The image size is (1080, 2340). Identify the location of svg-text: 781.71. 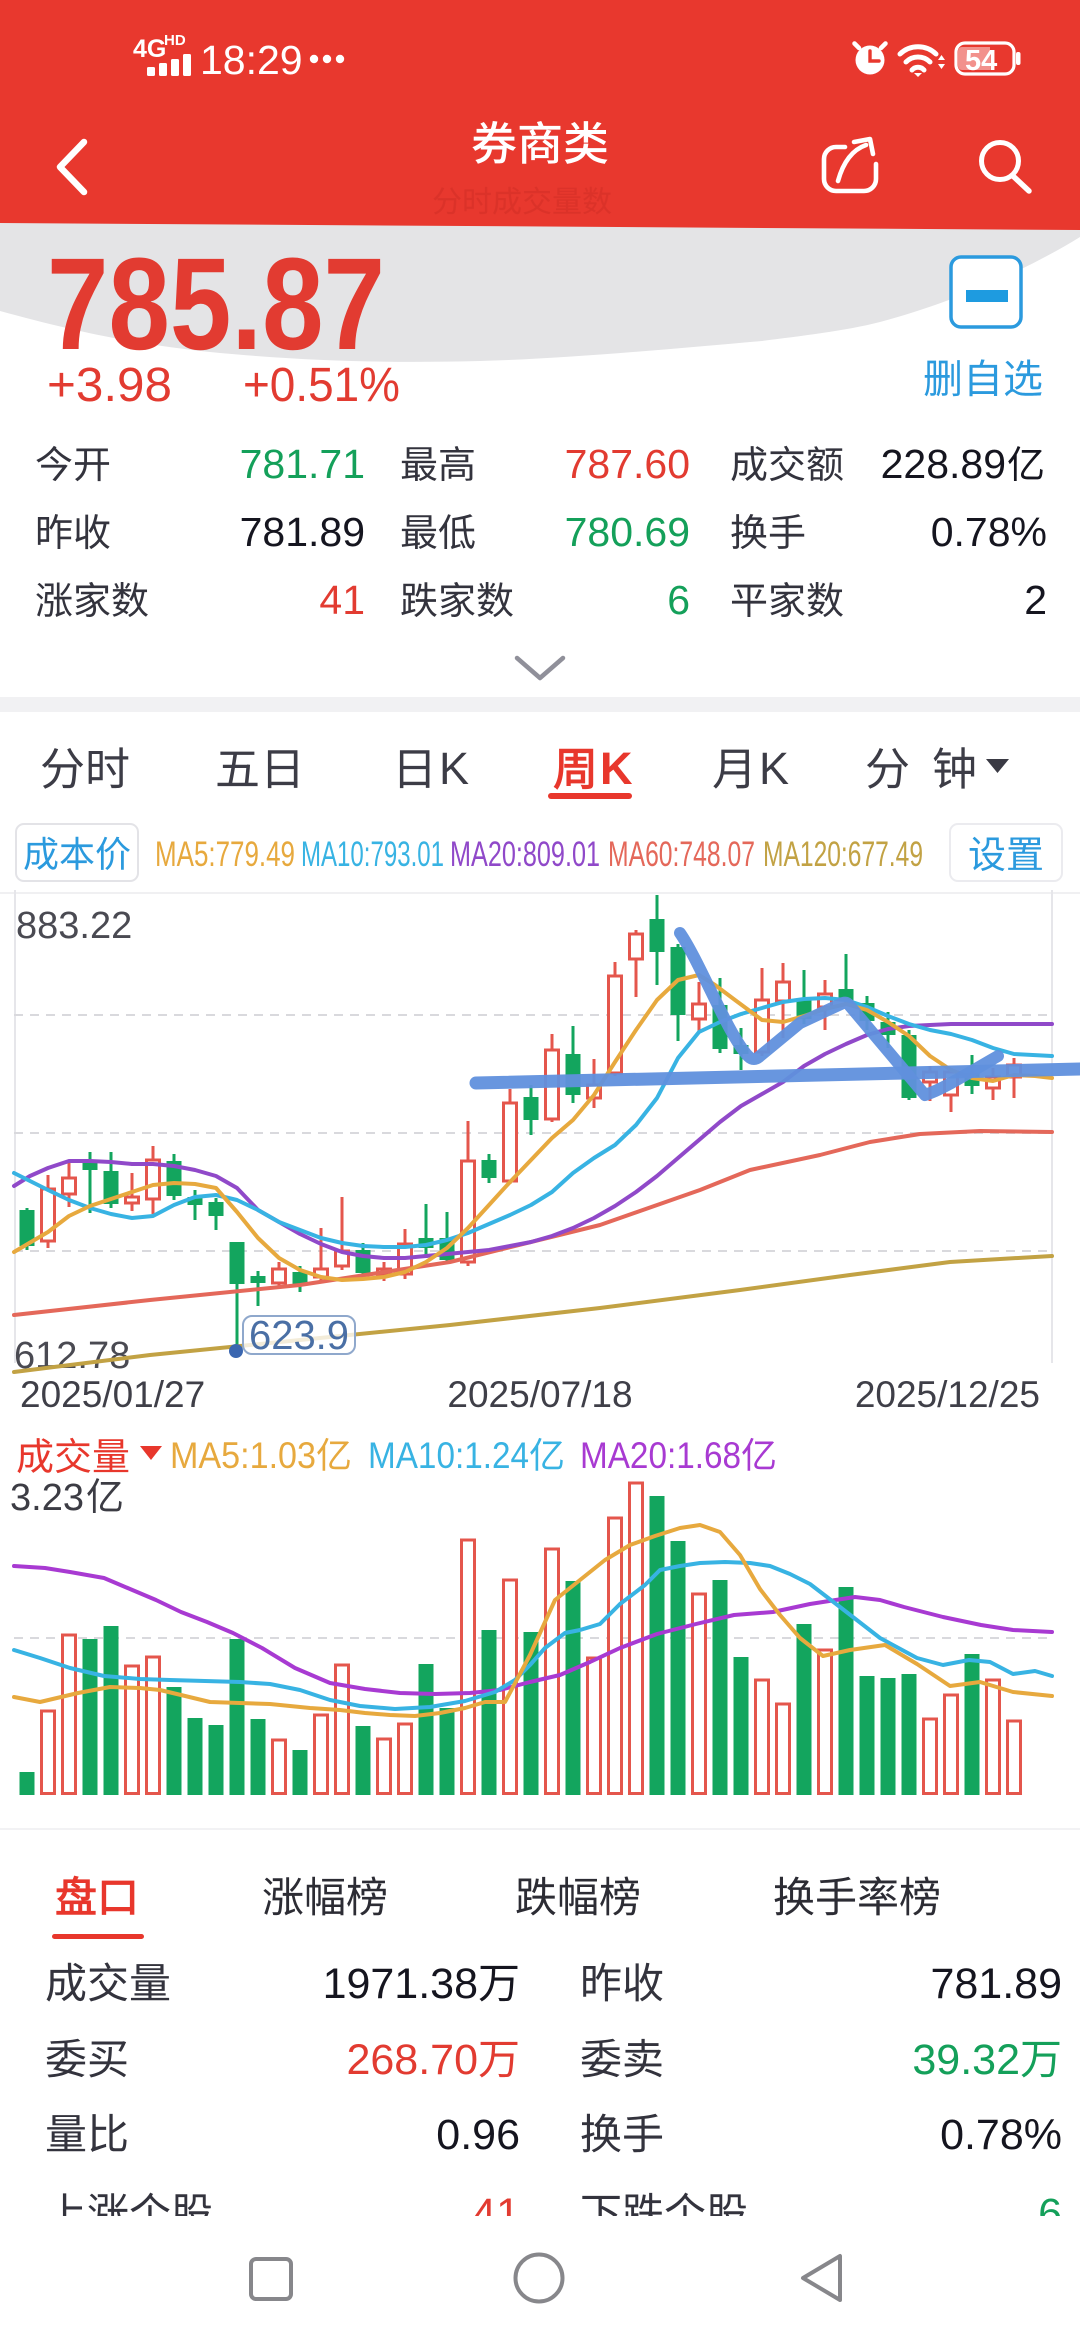
(302, 464).